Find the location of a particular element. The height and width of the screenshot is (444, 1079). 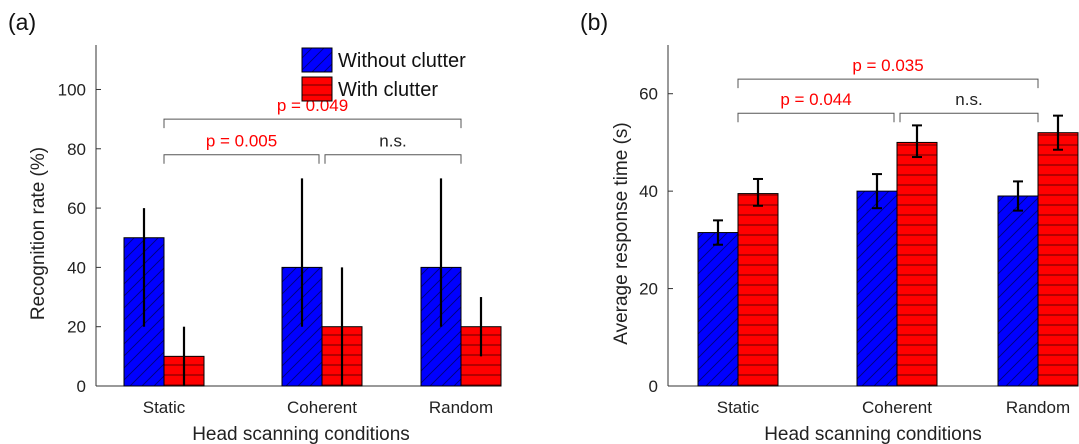

y-axis-label: Recognition rate (%) is located at coordinates (38, 233).